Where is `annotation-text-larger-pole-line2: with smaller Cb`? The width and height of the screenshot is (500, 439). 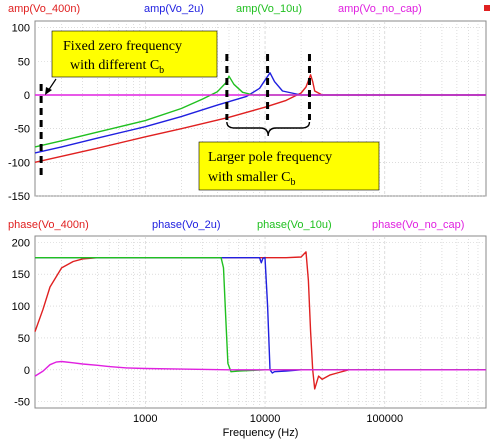 annotation-text-larger-pole-line2: with smaller Cb is located at coordinates (251, 179).